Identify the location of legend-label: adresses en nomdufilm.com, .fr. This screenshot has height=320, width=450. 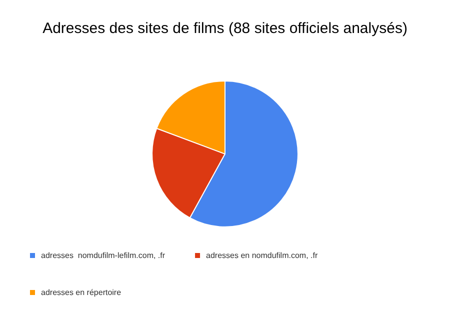
(262, 255).